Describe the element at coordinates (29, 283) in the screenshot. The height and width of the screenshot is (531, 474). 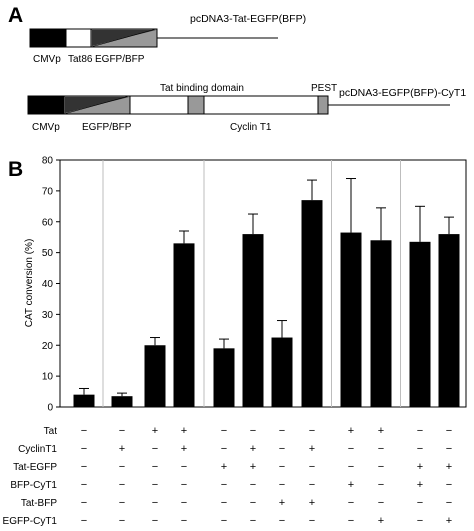
I see `y-axis-title: CAT conversion (%)` at that location.